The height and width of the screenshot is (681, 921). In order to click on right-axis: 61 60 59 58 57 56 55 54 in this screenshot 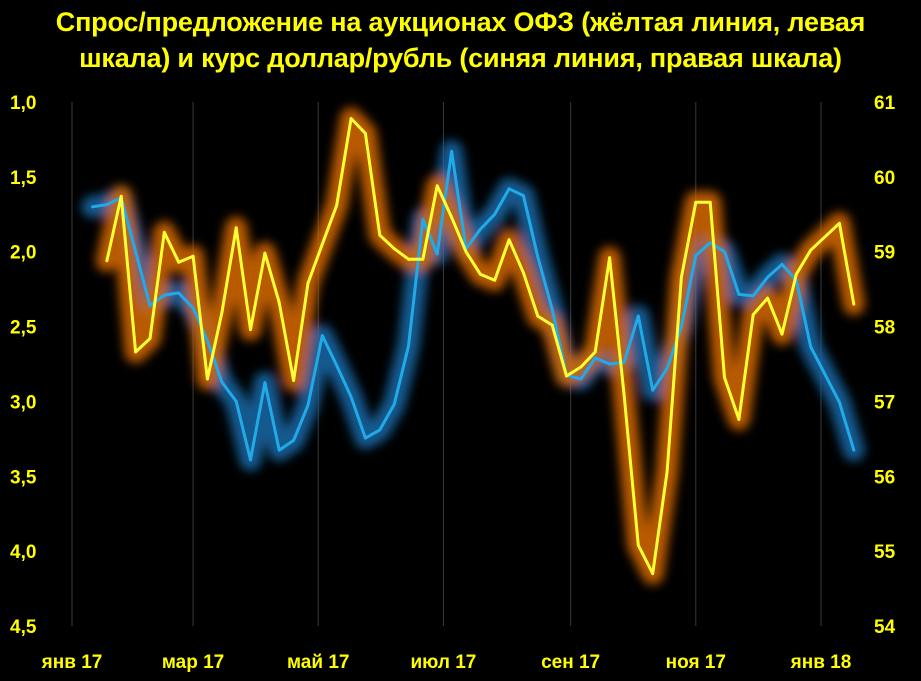, I will do `click(885, 365)`.